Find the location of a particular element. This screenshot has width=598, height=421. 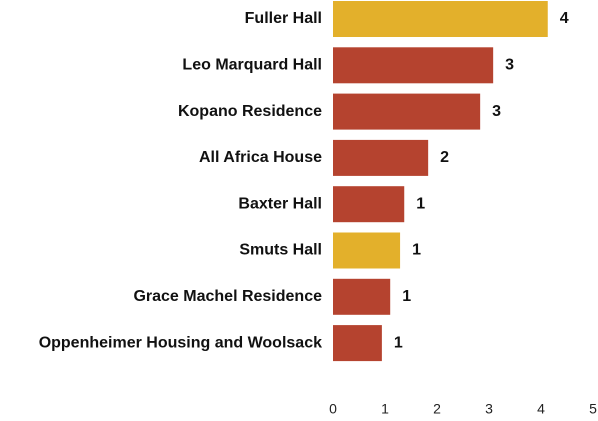

x-tick-label: 1 is located at coordinates (385, 409).